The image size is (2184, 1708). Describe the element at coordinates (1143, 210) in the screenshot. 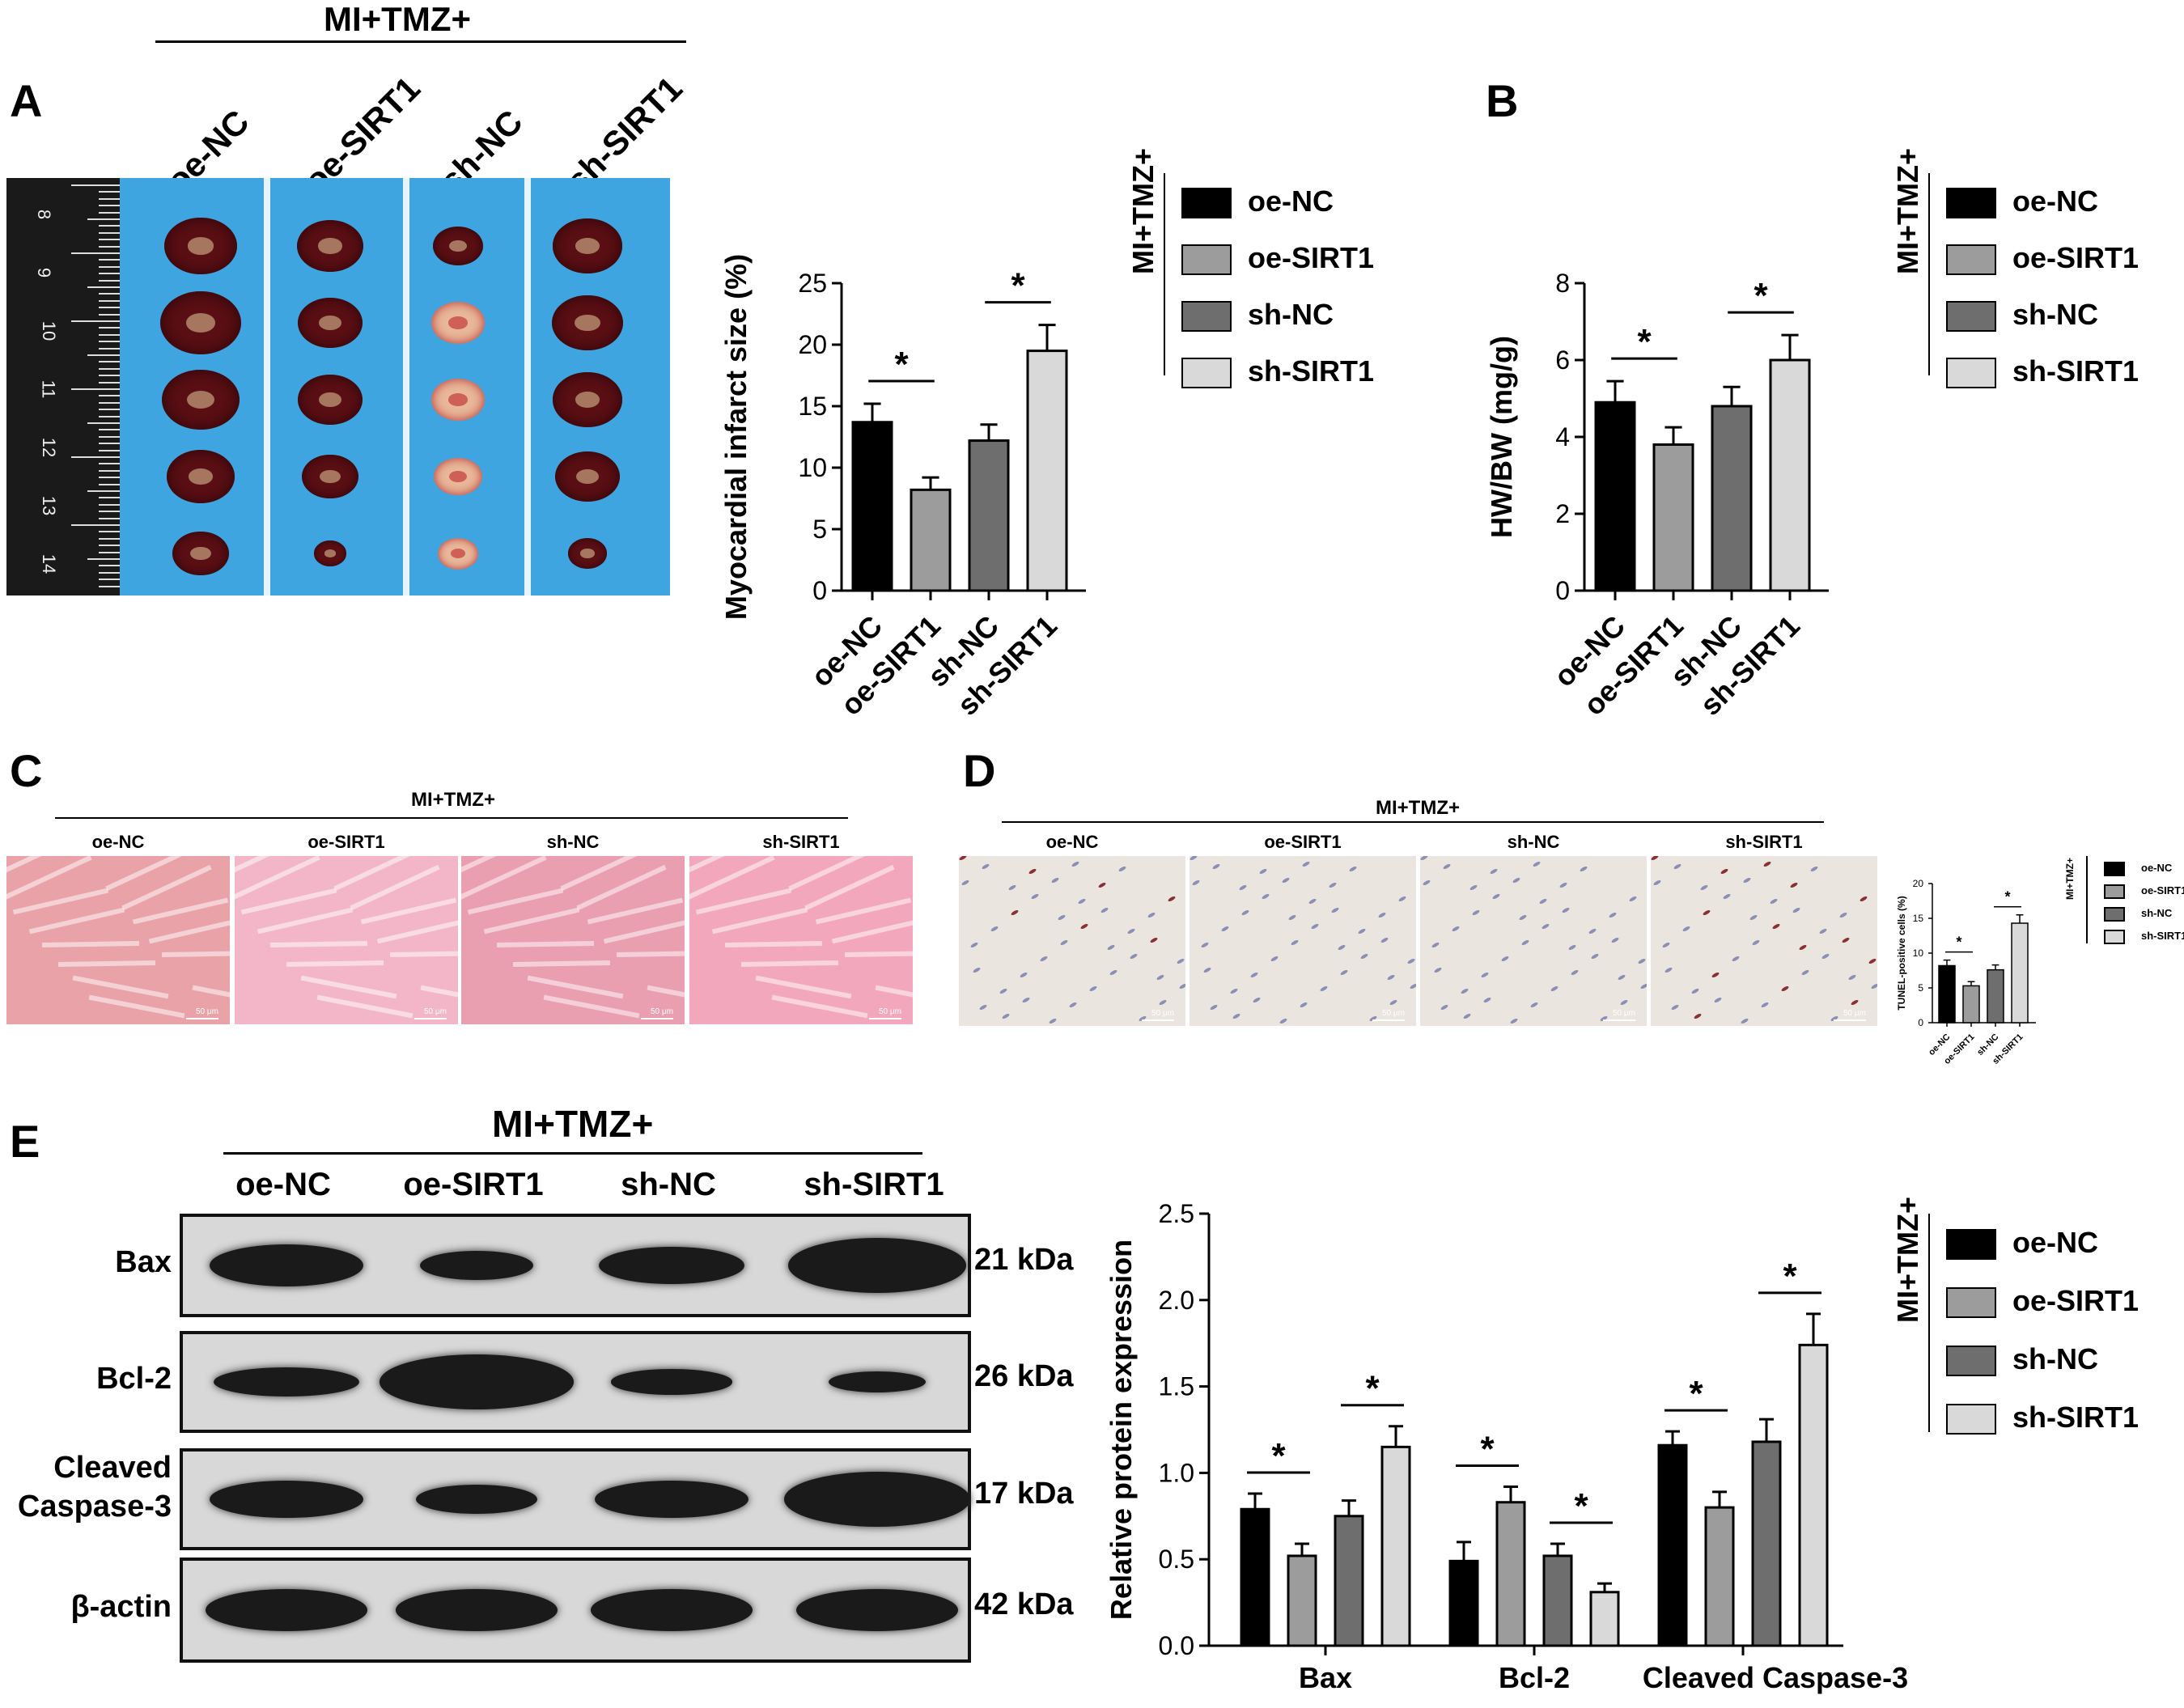

I see `legend-title: MI+TMZ+` at that location.